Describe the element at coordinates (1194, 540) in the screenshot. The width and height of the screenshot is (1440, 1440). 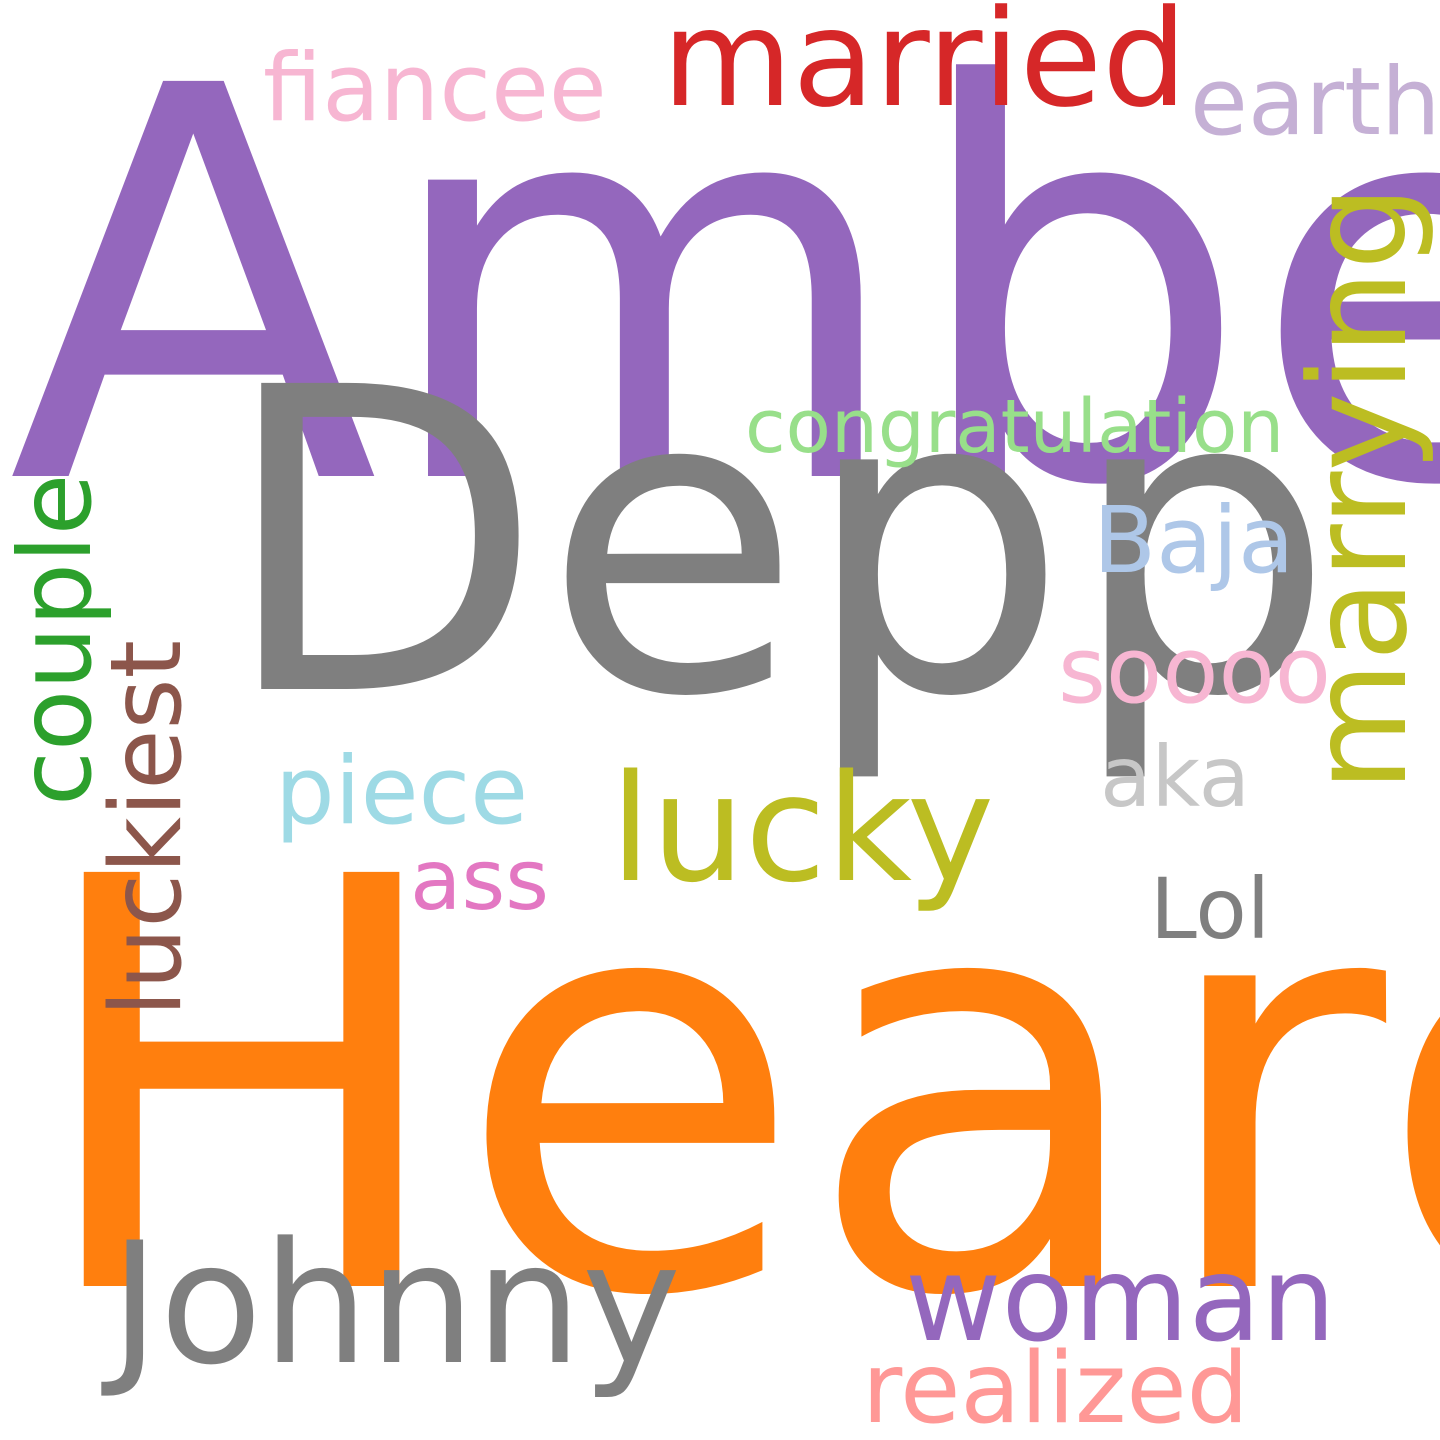
I see `word-baja: Baja` at that location.